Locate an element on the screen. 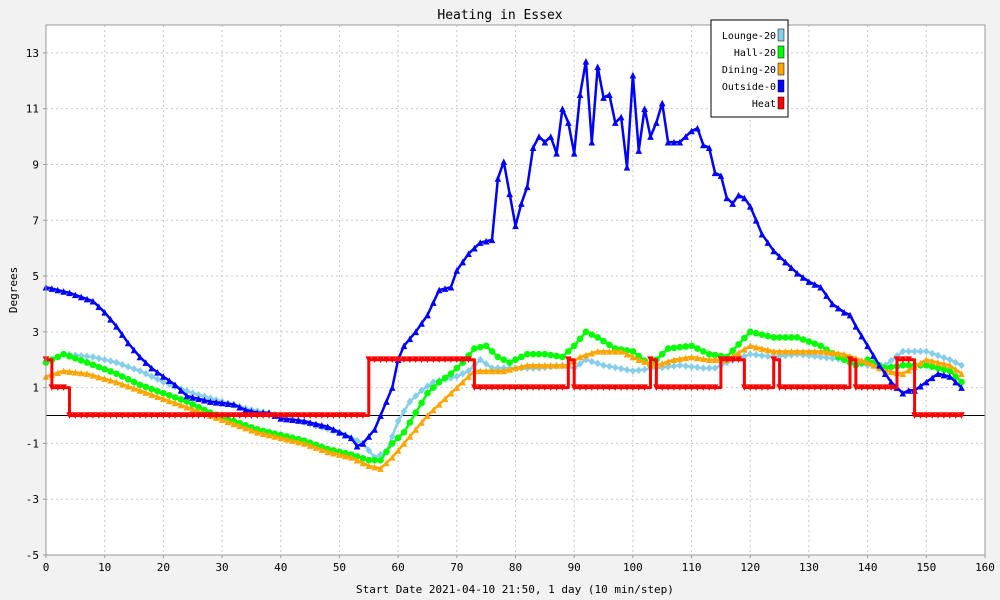 The image size is (1000, 600). x-tick-label: 70 is located at coordinates (456, 567).